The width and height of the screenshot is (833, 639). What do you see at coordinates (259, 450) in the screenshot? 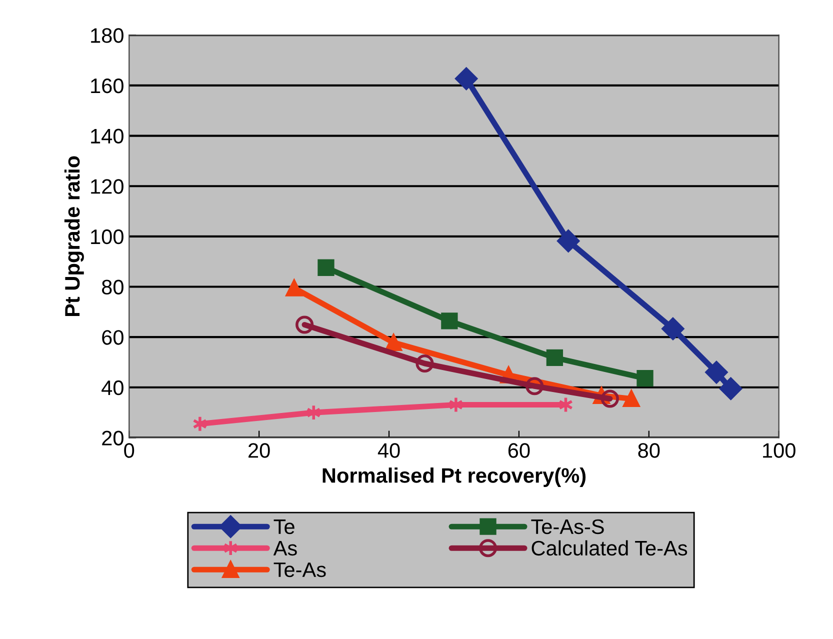
I see `x-tick-label: 20` at bounding box center [259, 450].